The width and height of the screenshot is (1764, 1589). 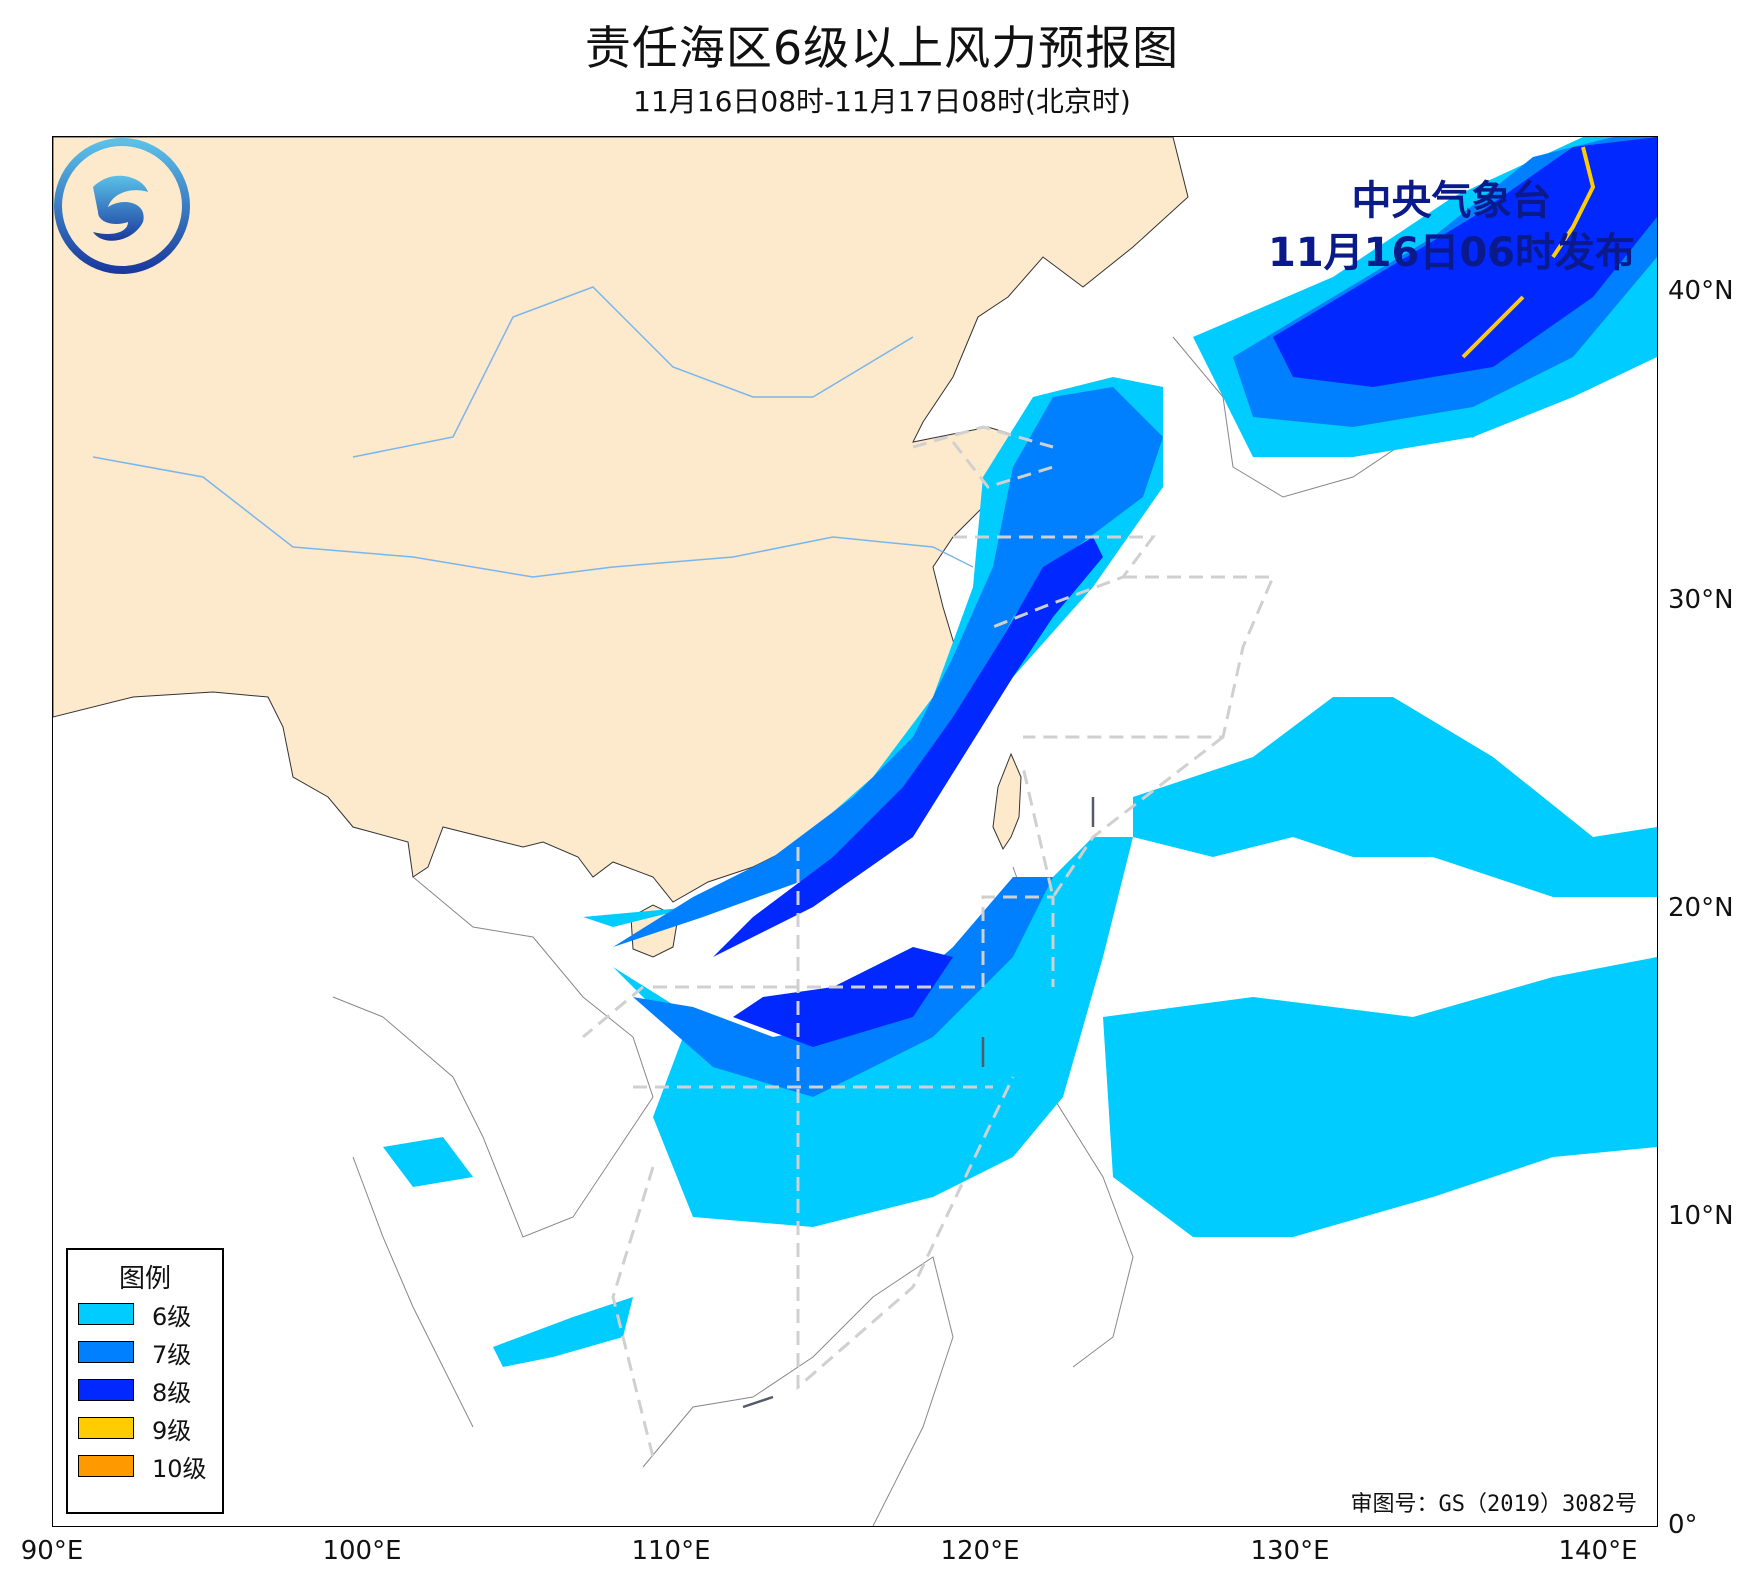 What do you see at coordinates (122, 206) in the screenshot?
I see `cma-logo` at bounding box center [122, 206].